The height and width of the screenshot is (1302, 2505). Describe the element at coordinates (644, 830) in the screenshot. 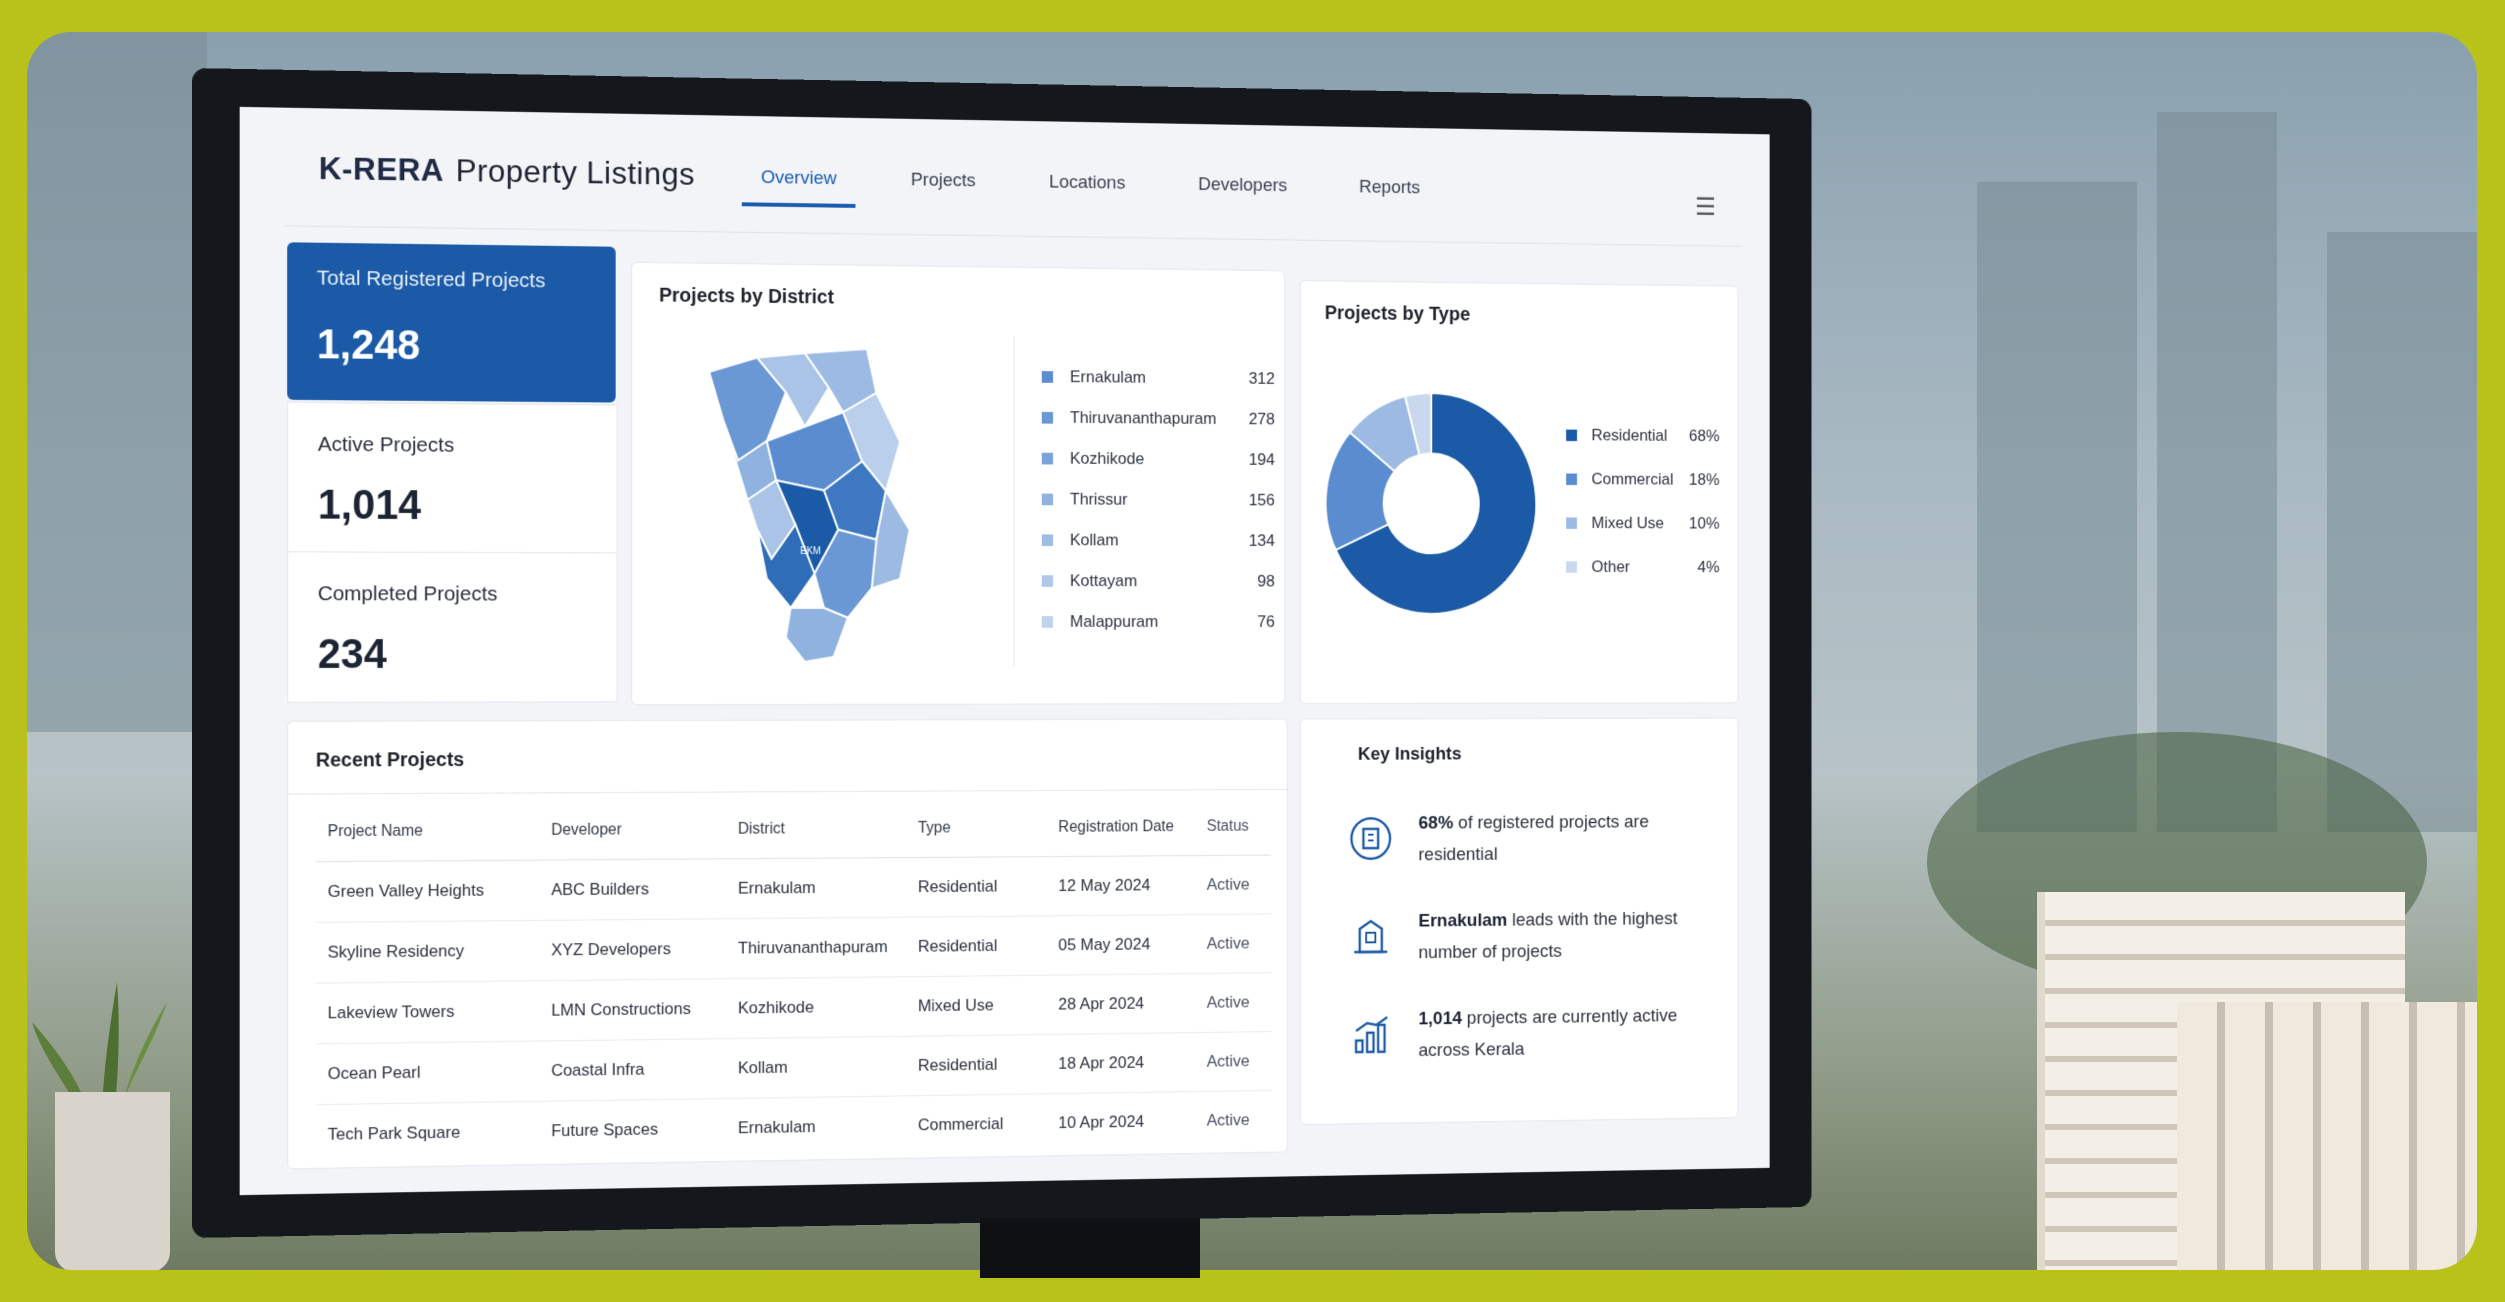

I see `column-header: Developer` at that location.